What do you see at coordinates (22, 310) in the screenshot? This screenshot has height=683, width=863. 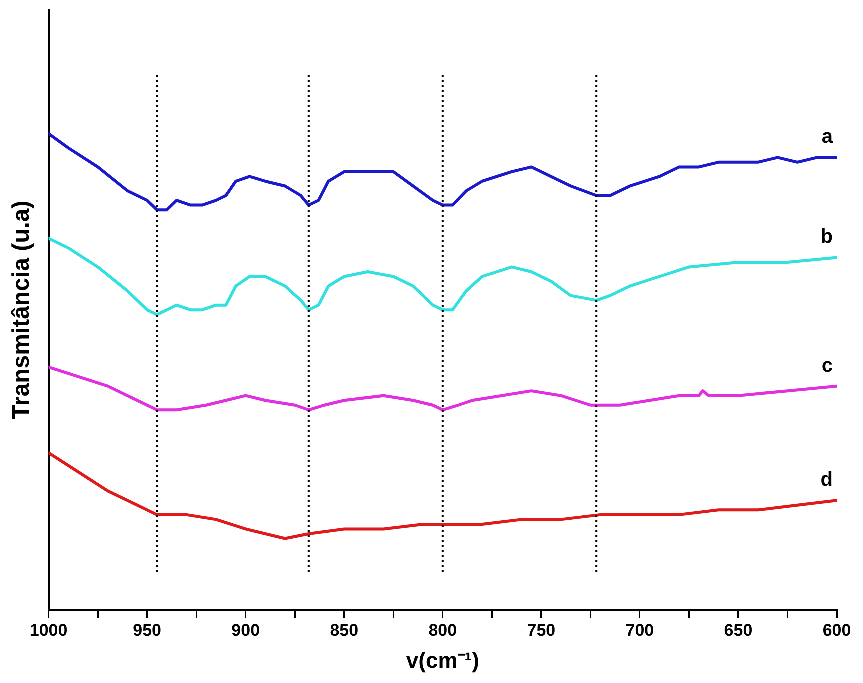 I see `y-axis-title: Transmitância (u.a)` at bounding box center [22, 310].